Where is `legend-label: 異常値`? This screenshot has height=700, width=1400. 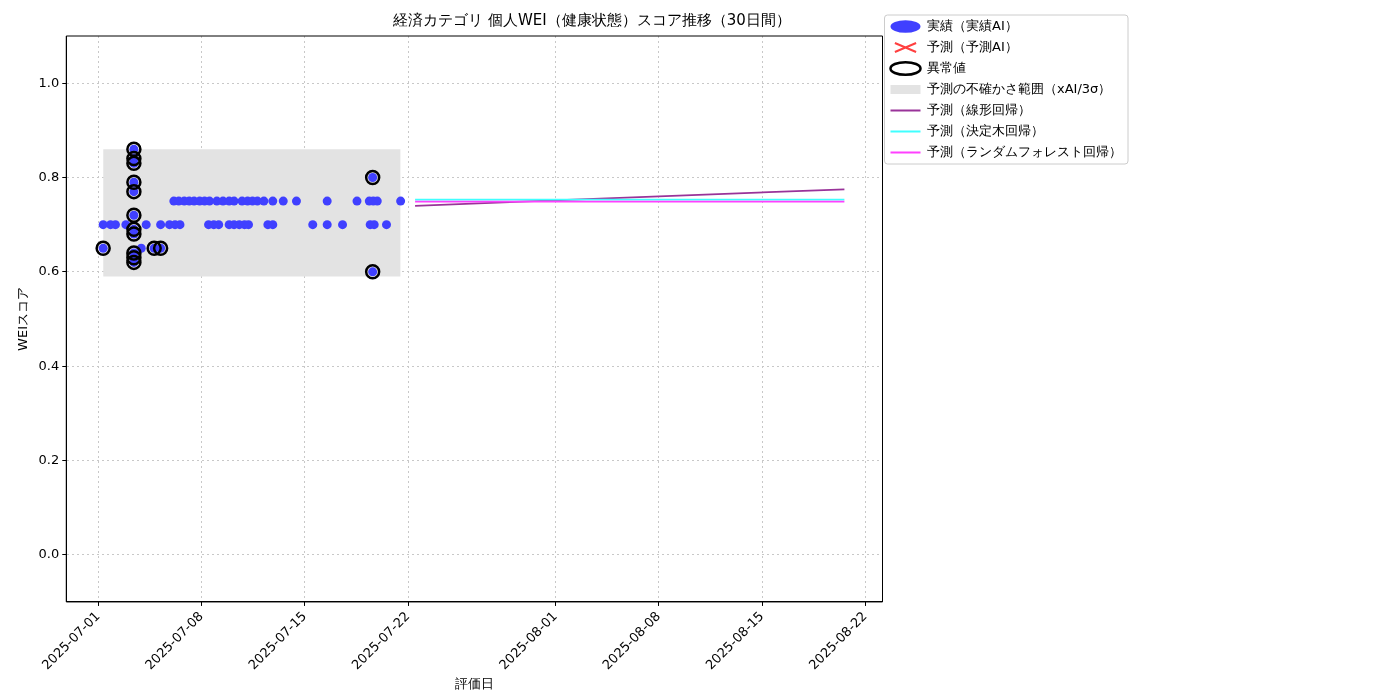 legend-label: 異常値 is located at coordinates (946, 67).